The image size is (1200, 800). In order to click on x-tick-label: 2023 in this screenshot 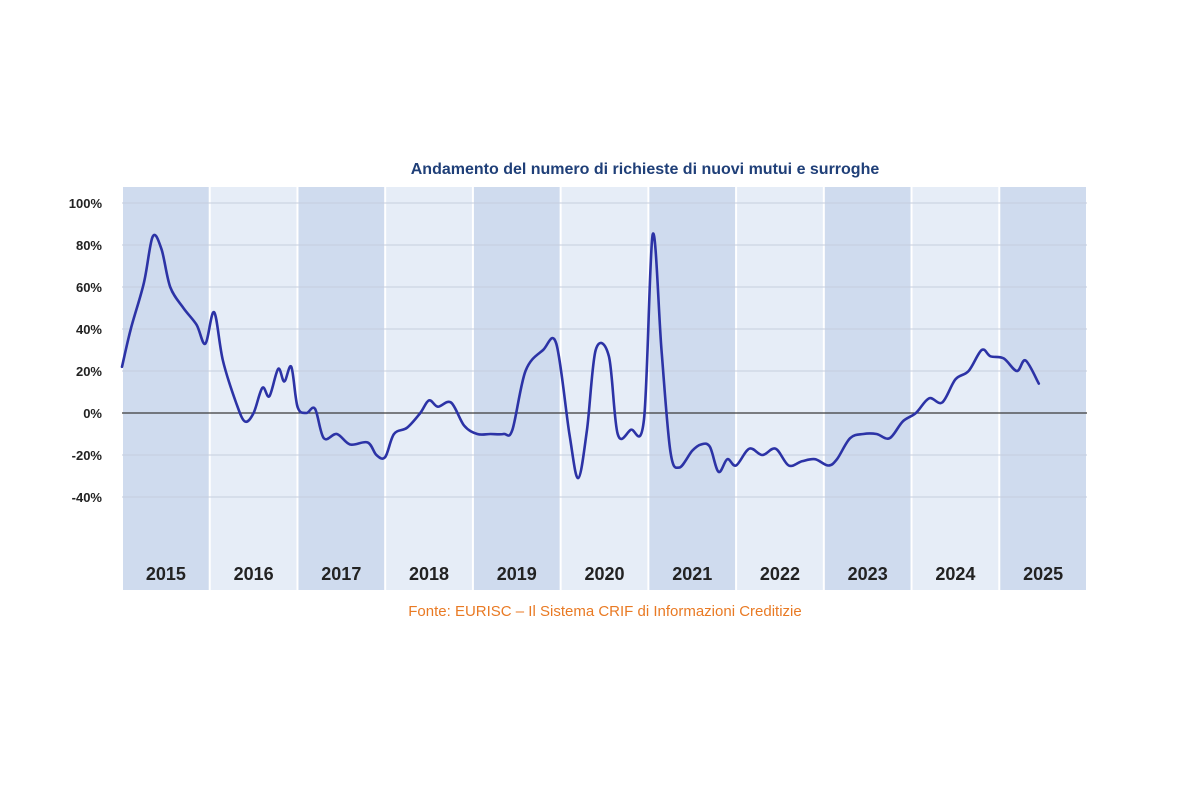, I will do `click(868, 574)`.